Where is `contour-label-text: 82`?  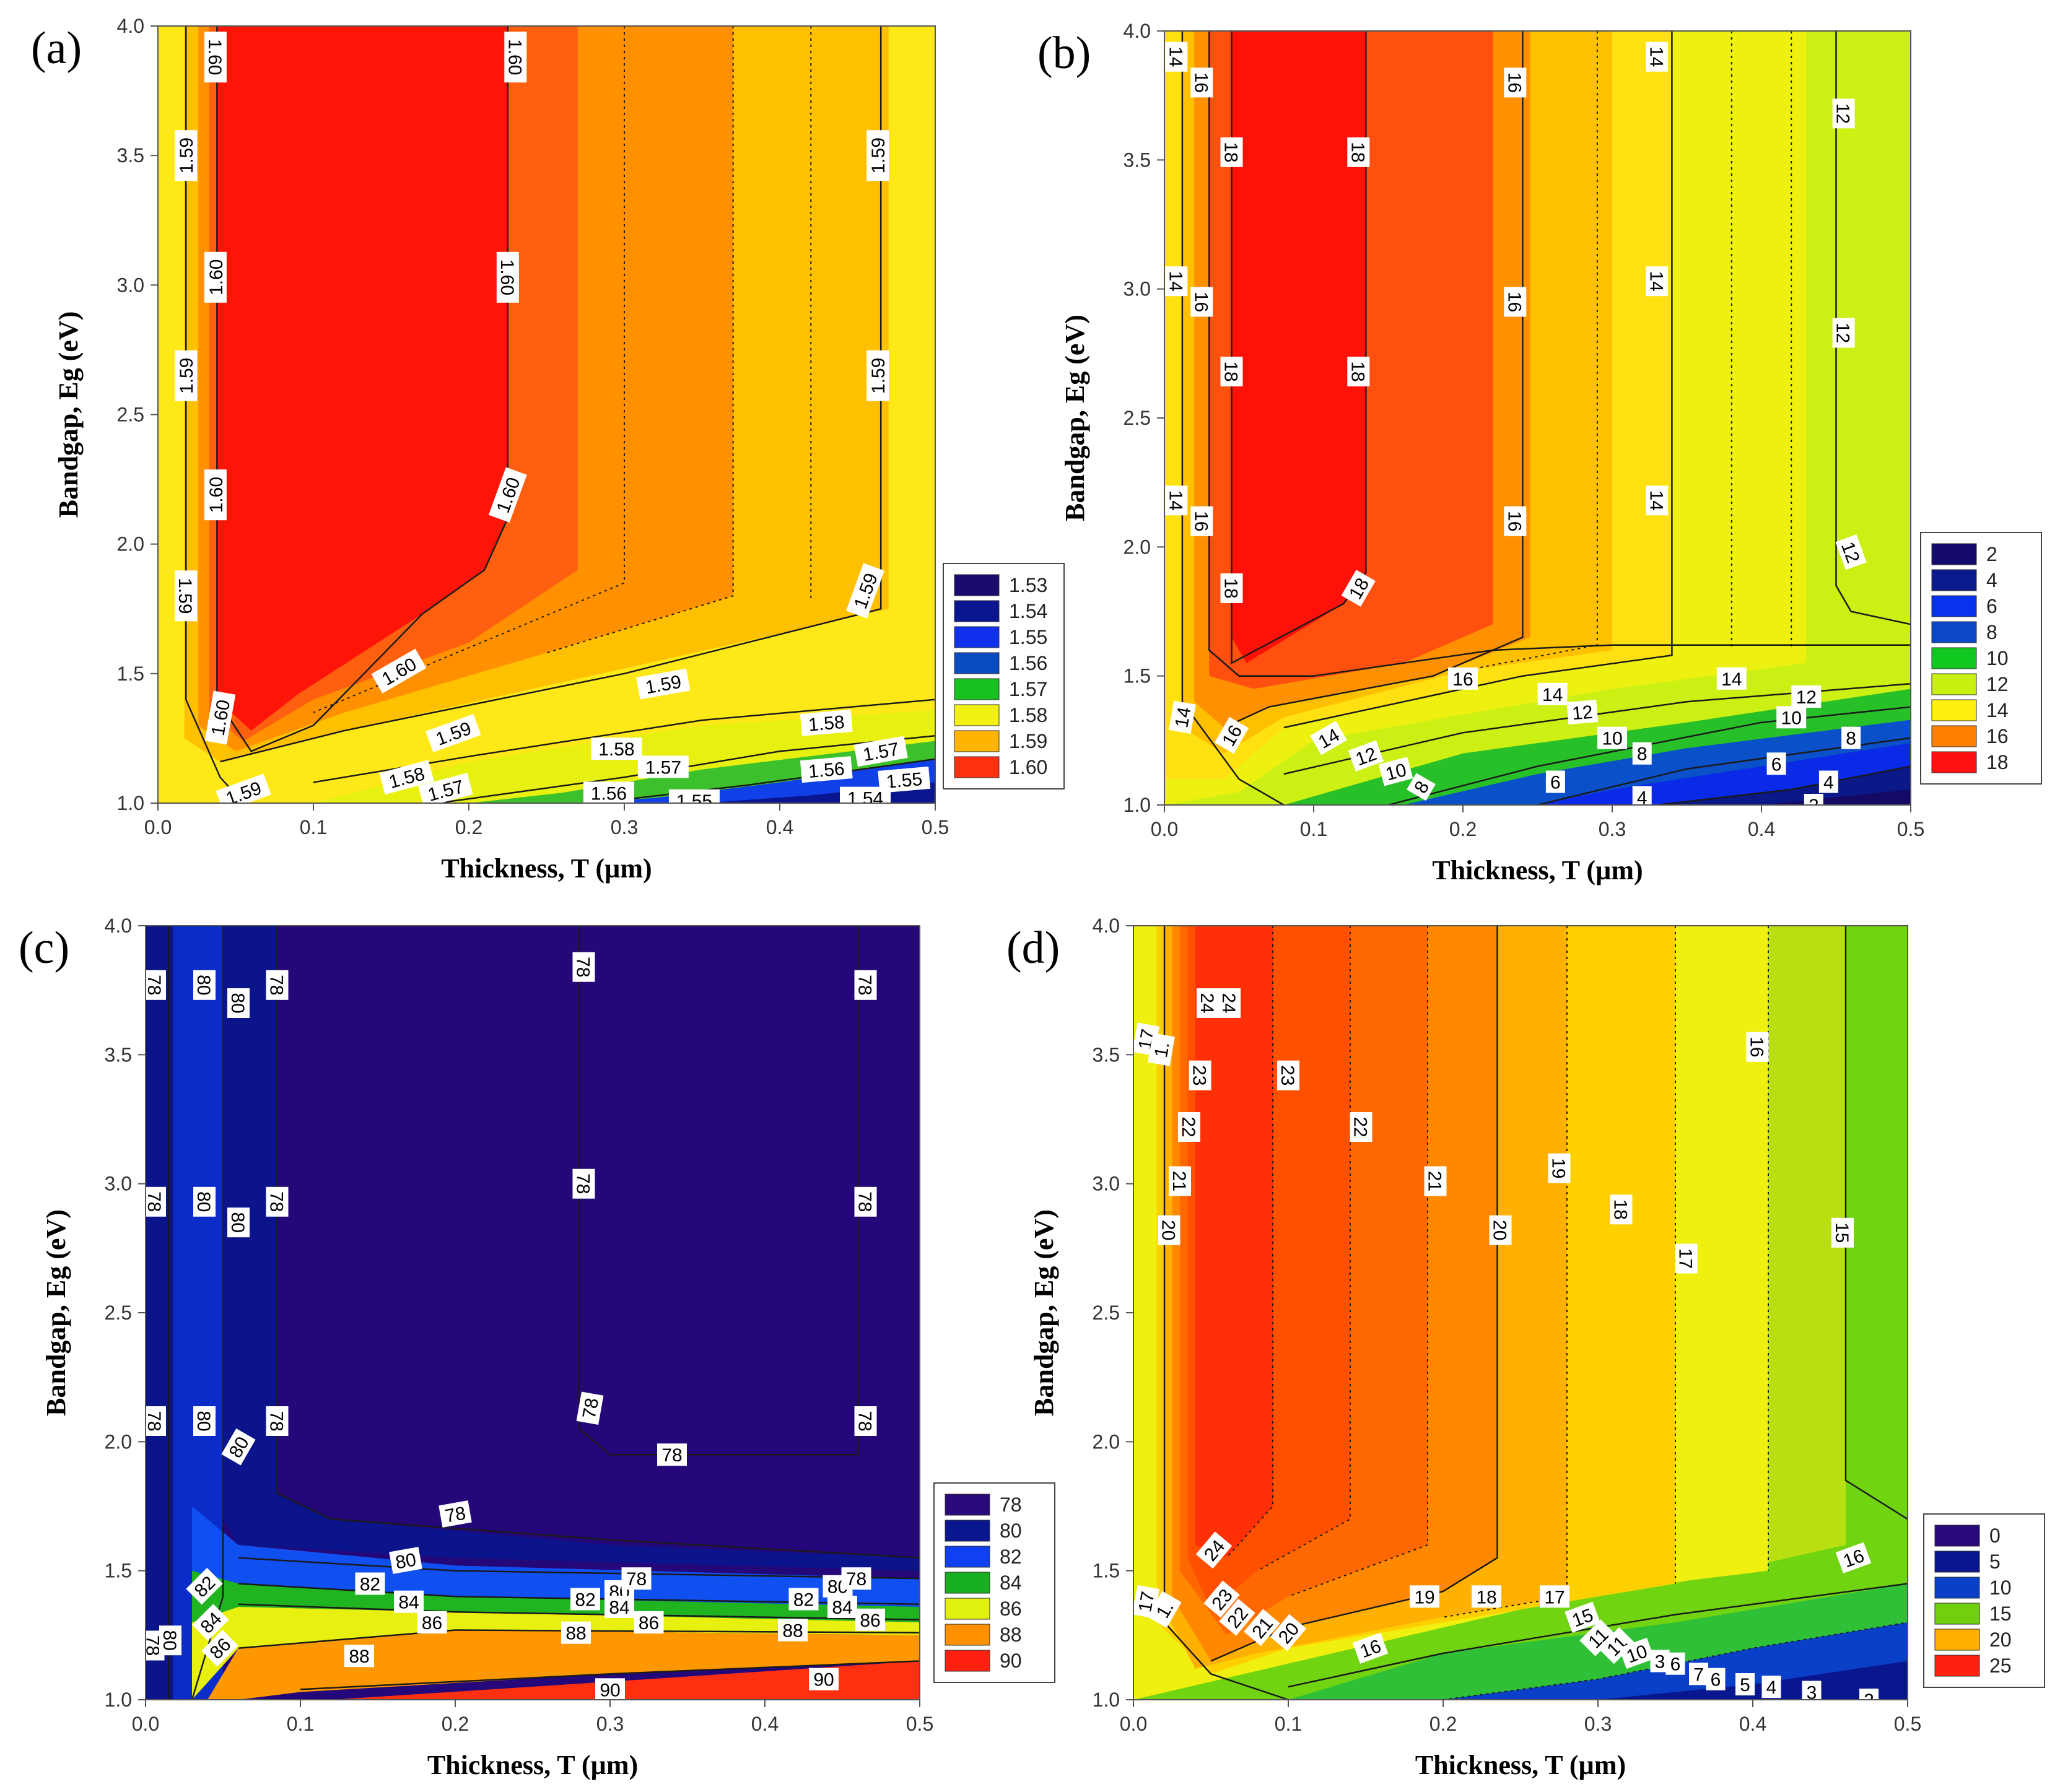
contour-label-text: 82 is located at coordinates (585, 1601).